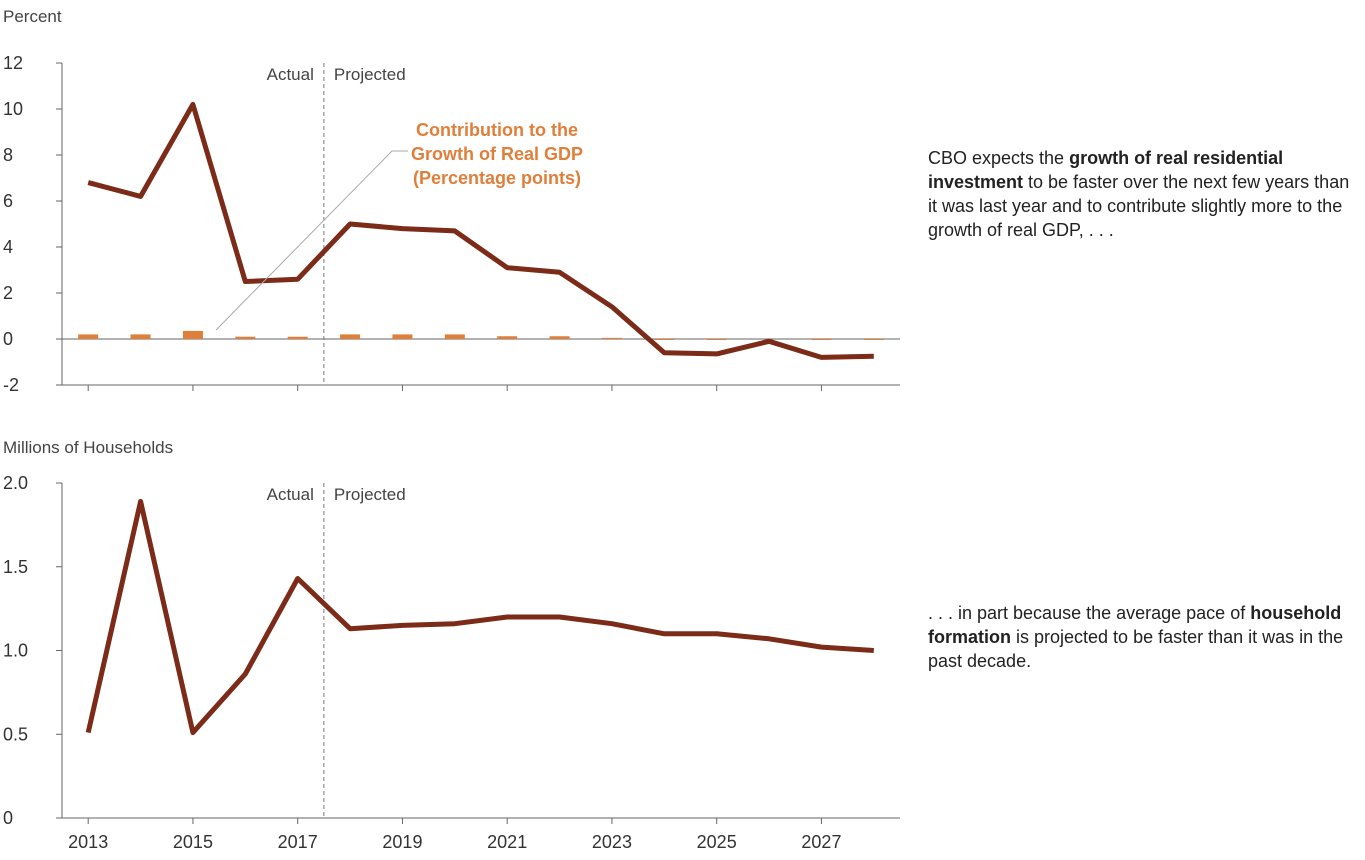 The width and height of the screenshot is (1365, 860). I want to click on top-y-tick-label: -2, so click(11, 385).